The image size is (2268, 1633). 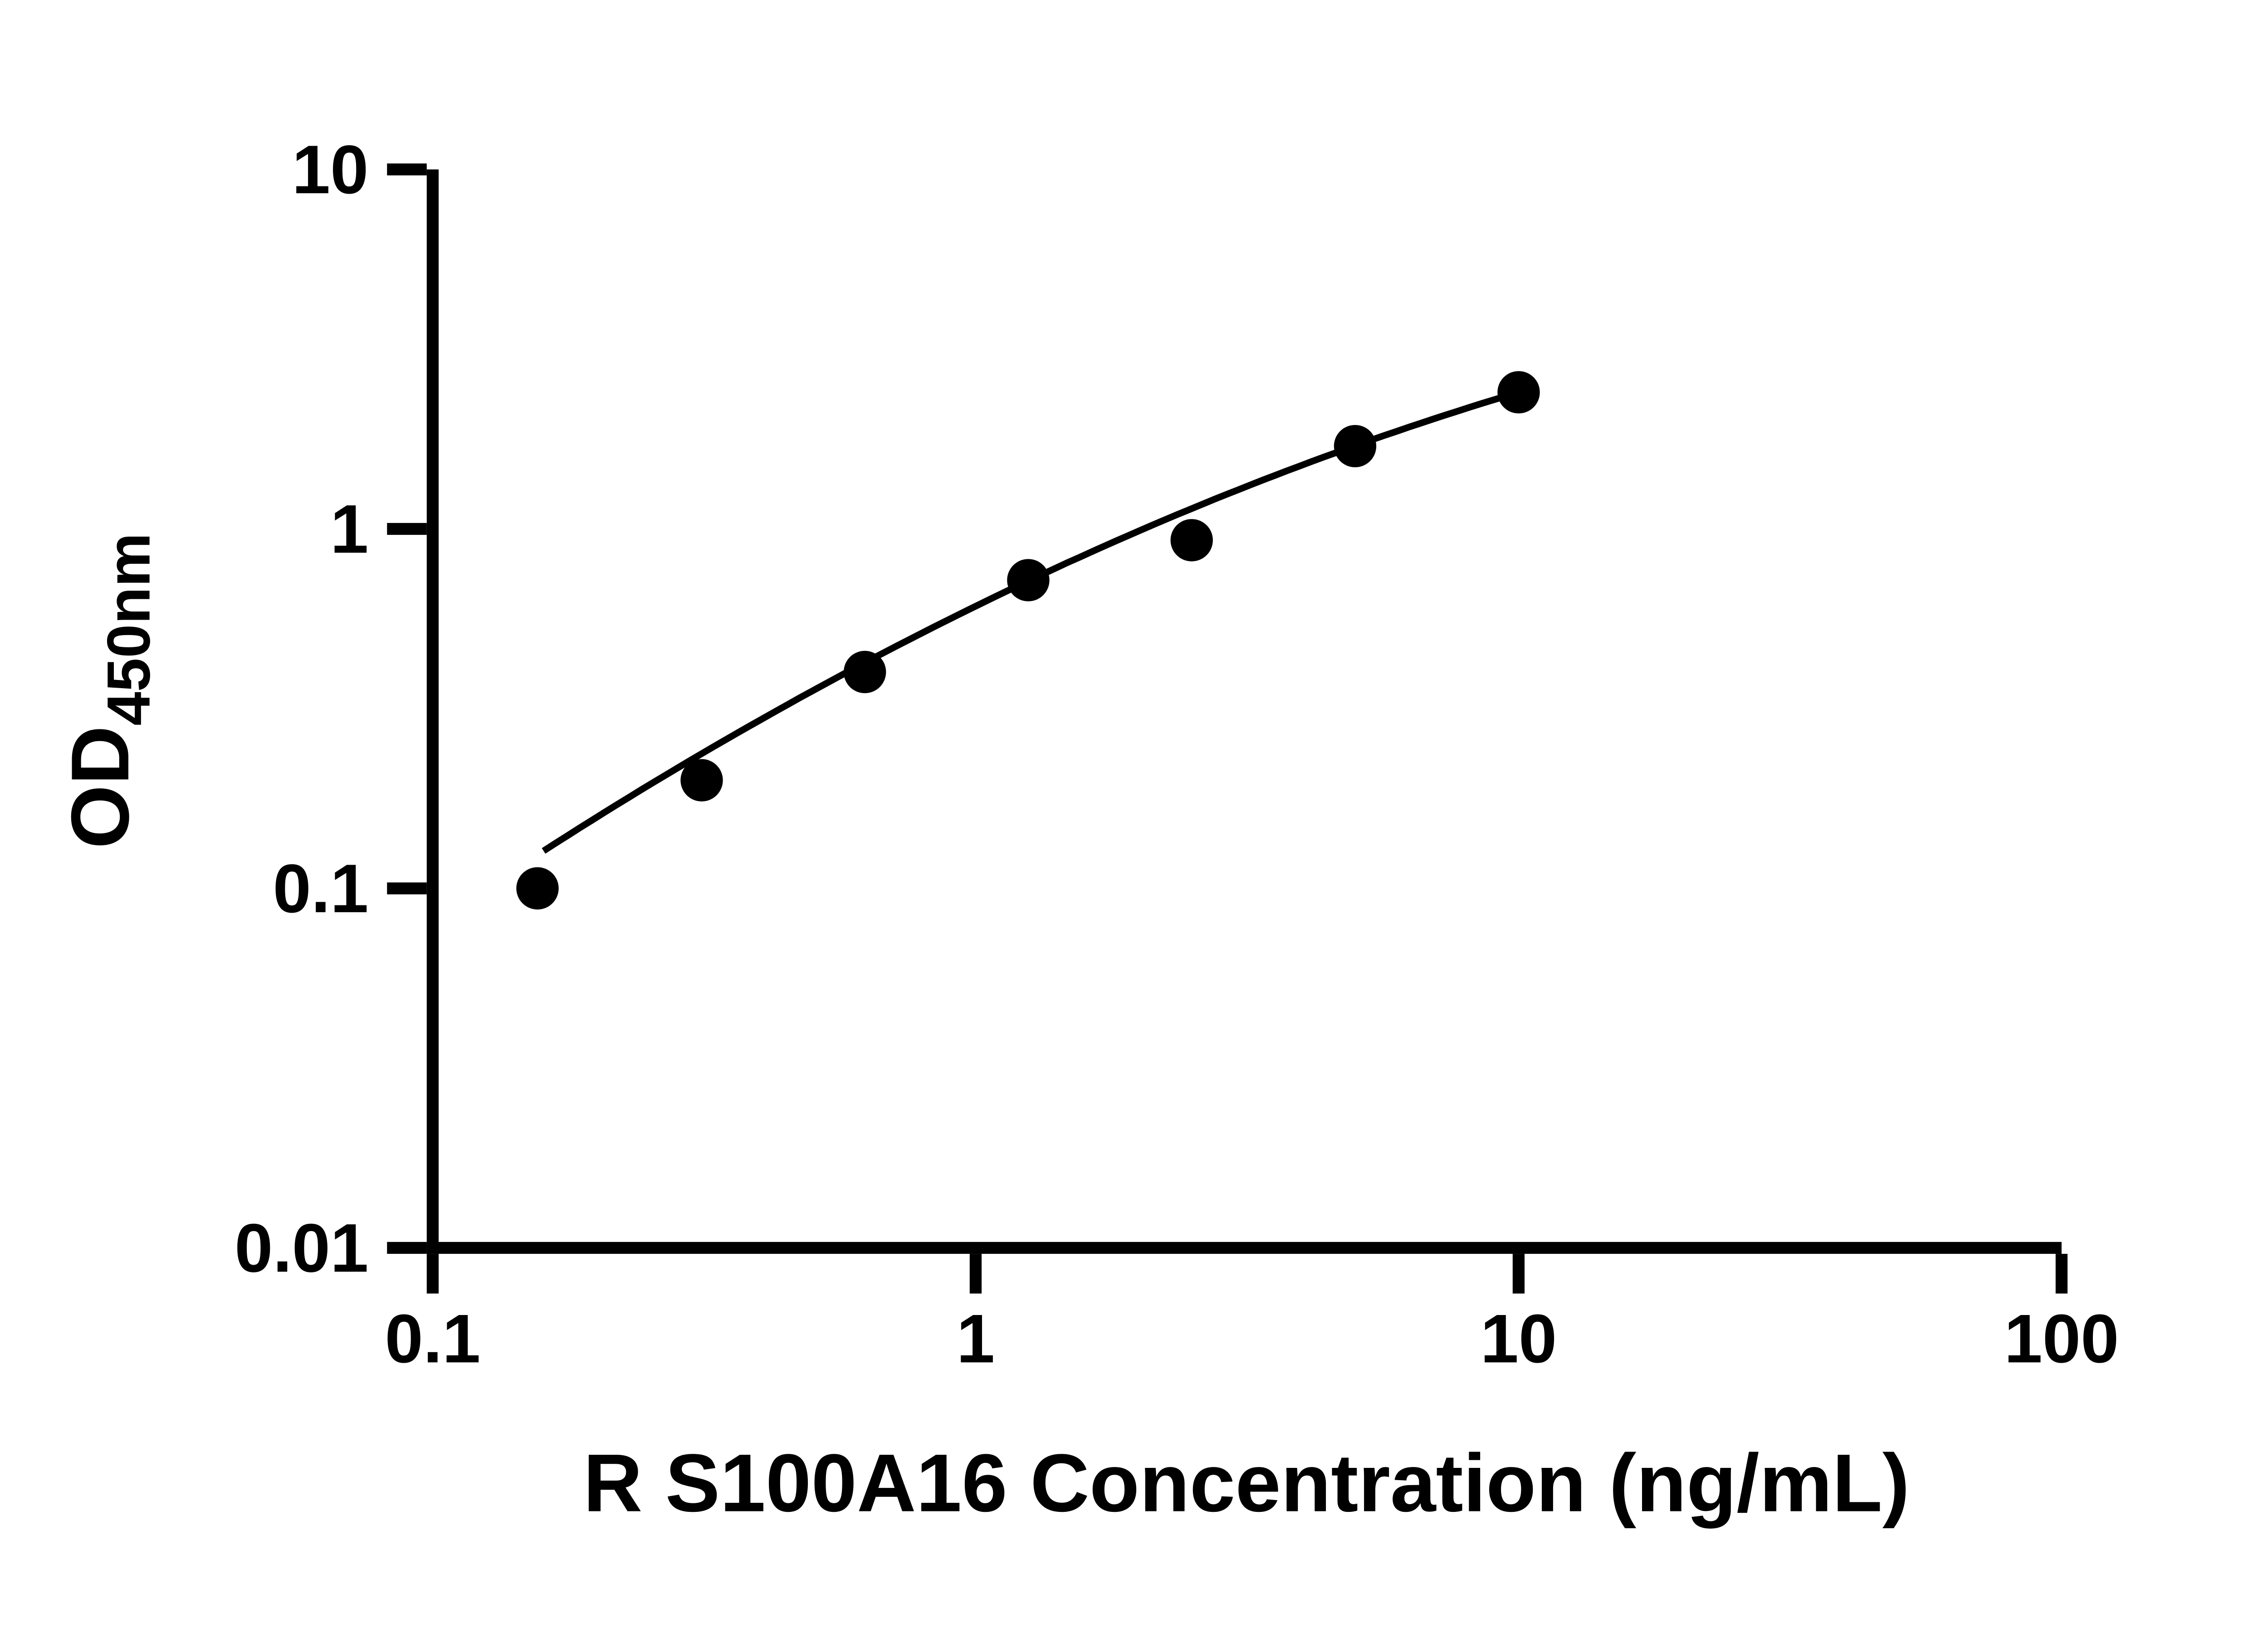 I want to click on y-tick-label: 0.1, so click(x=321, y=889).